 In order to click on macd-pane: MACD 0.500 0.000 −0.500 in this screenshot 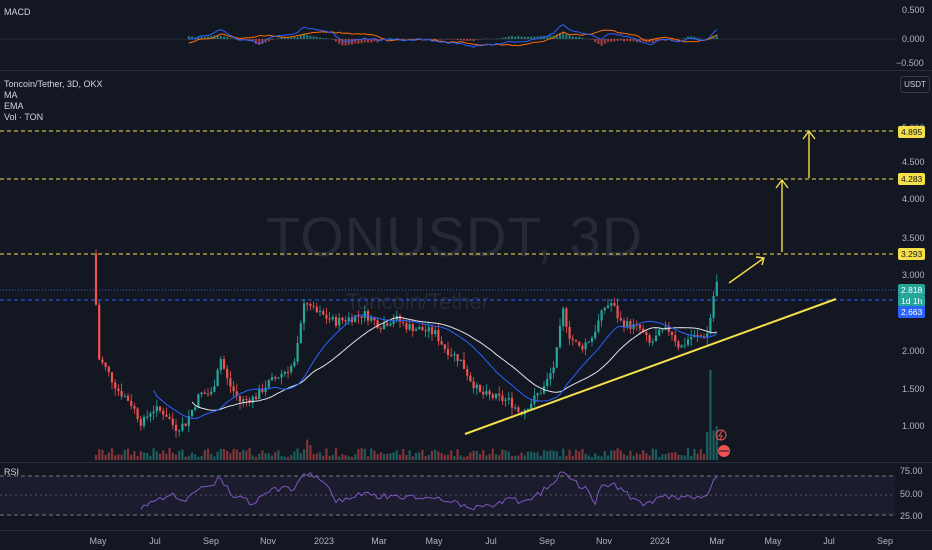, I will do `click(466, 34)`.